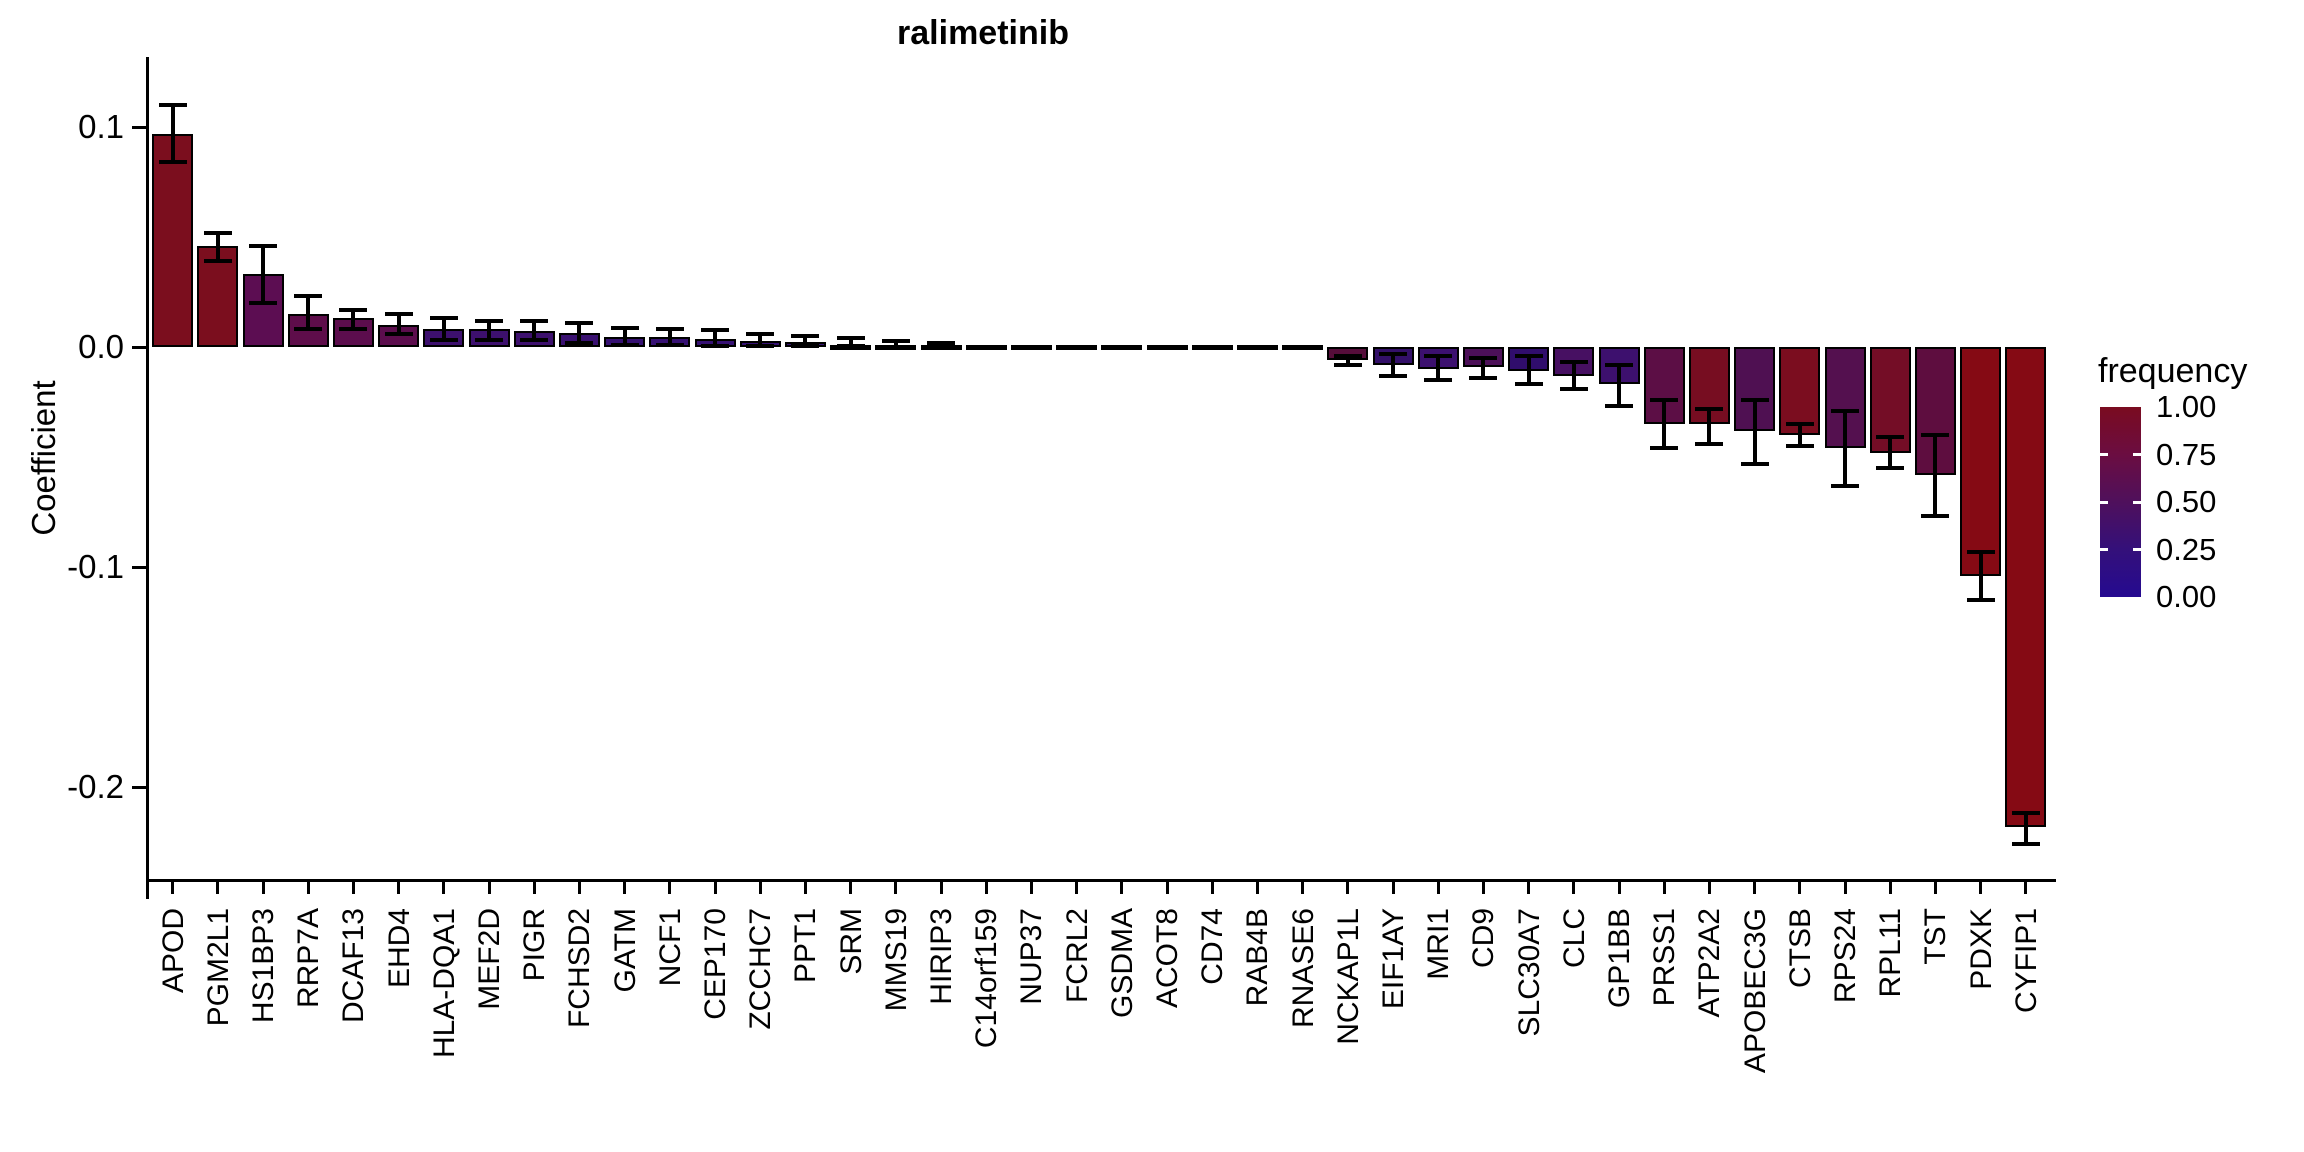 This screenshot has height=1152, width=2304. Describe the element at coordinates (309, 958) in the screenshot. I see `x-tick-label: RRP7A` at that location.